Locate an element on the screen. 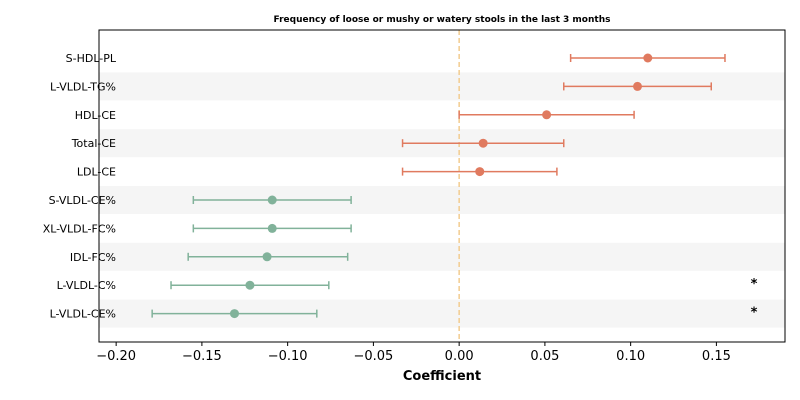  x-axis-label: Coefficient is located at coordinates (442, 376).